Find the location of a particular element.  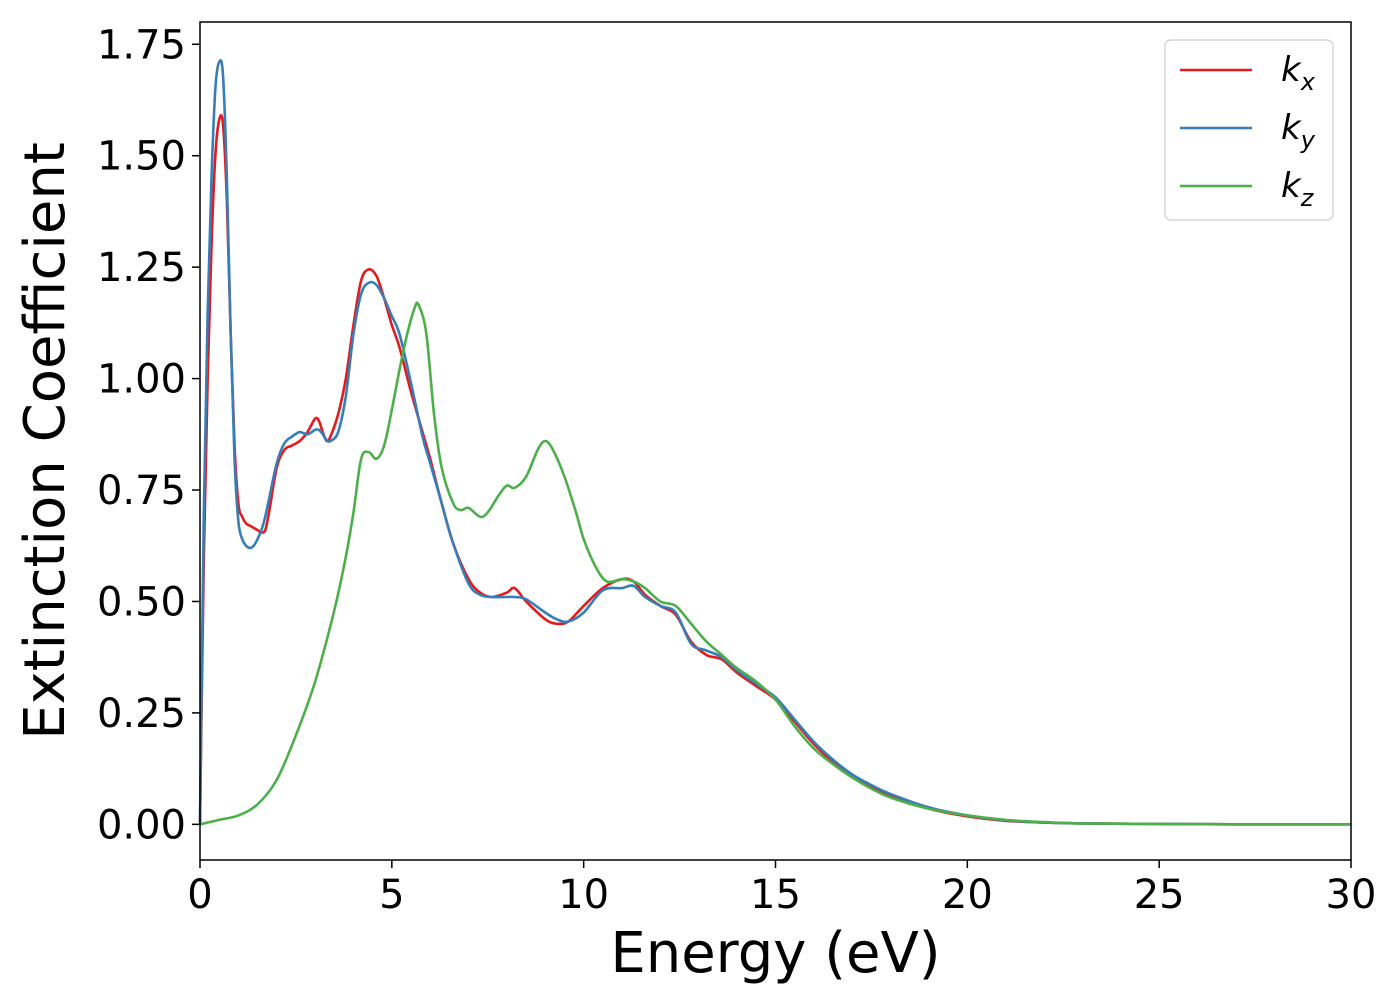

y-tick-label: 1.25 is located at coordinates (141, 268).